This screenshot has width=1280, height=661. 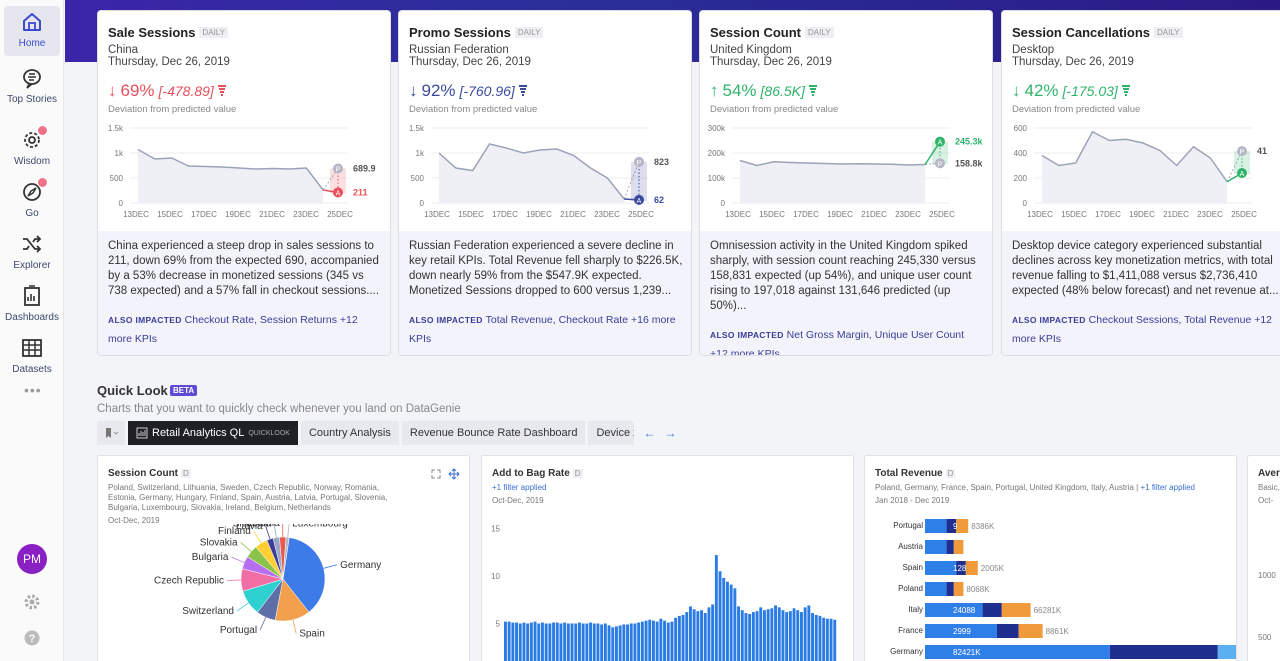 I want to click on quick-look-title: Quick Look, so click(x=132, y=390).